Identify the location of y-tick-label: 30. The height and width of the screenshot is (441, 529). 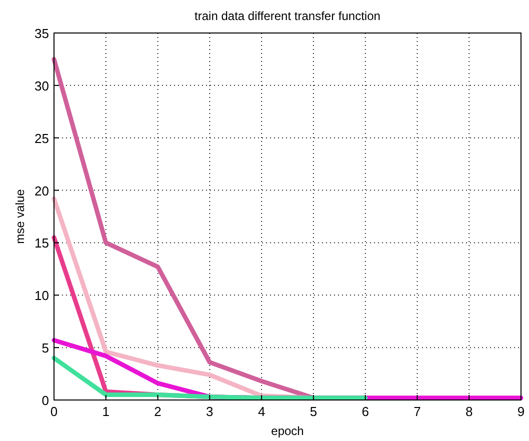
(41, 86).